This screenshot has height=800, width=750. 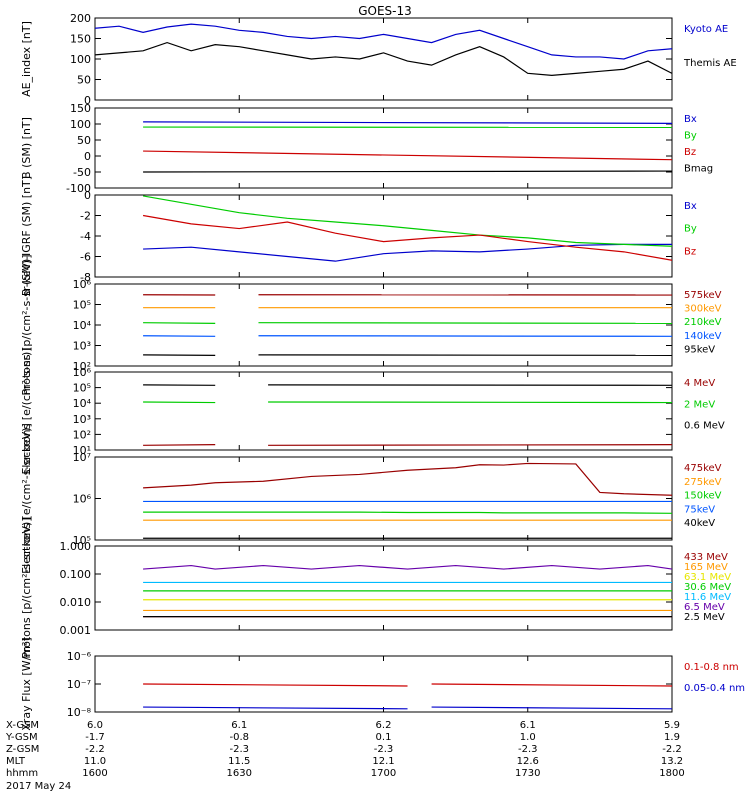 I want to click on y-tick-label: 10³, so click(x=82, y=346).